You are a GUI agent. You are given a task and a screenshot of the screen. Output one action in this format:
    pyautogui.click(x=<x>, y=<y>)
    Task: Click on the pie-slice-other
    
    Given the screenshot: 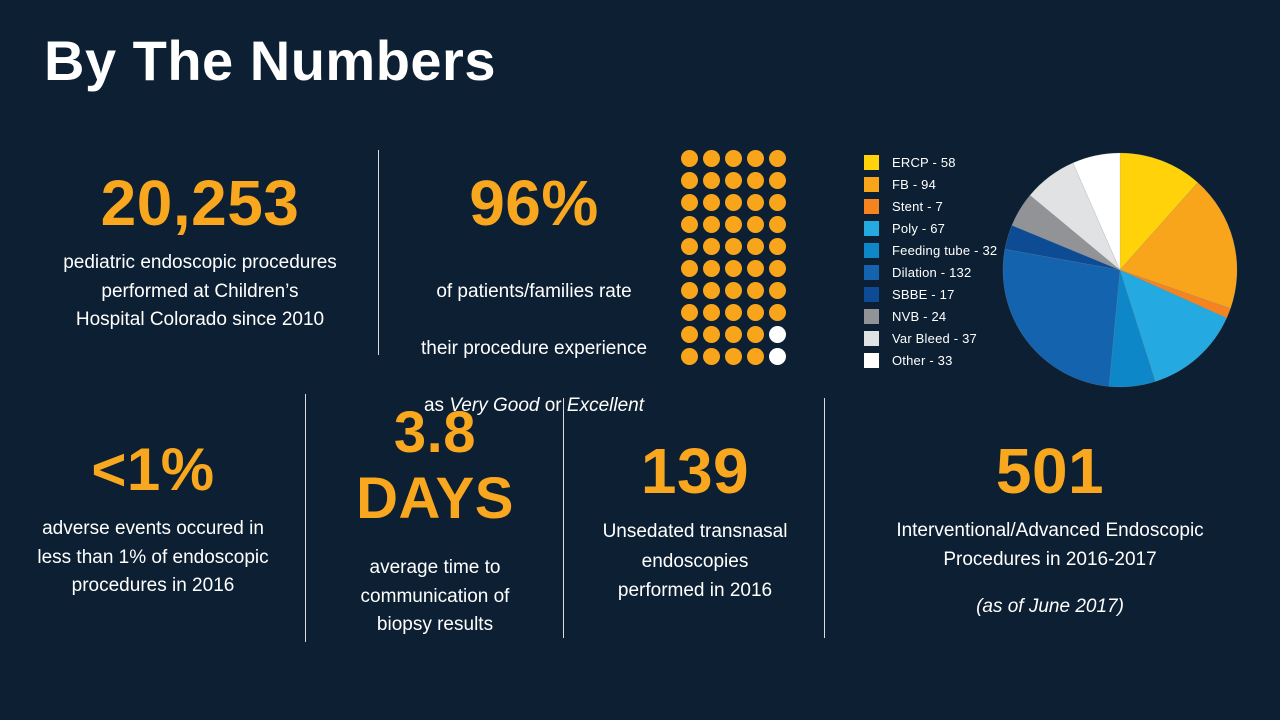 What is the action you would take?
    pyautogui.click(x=1096, y=211)
    